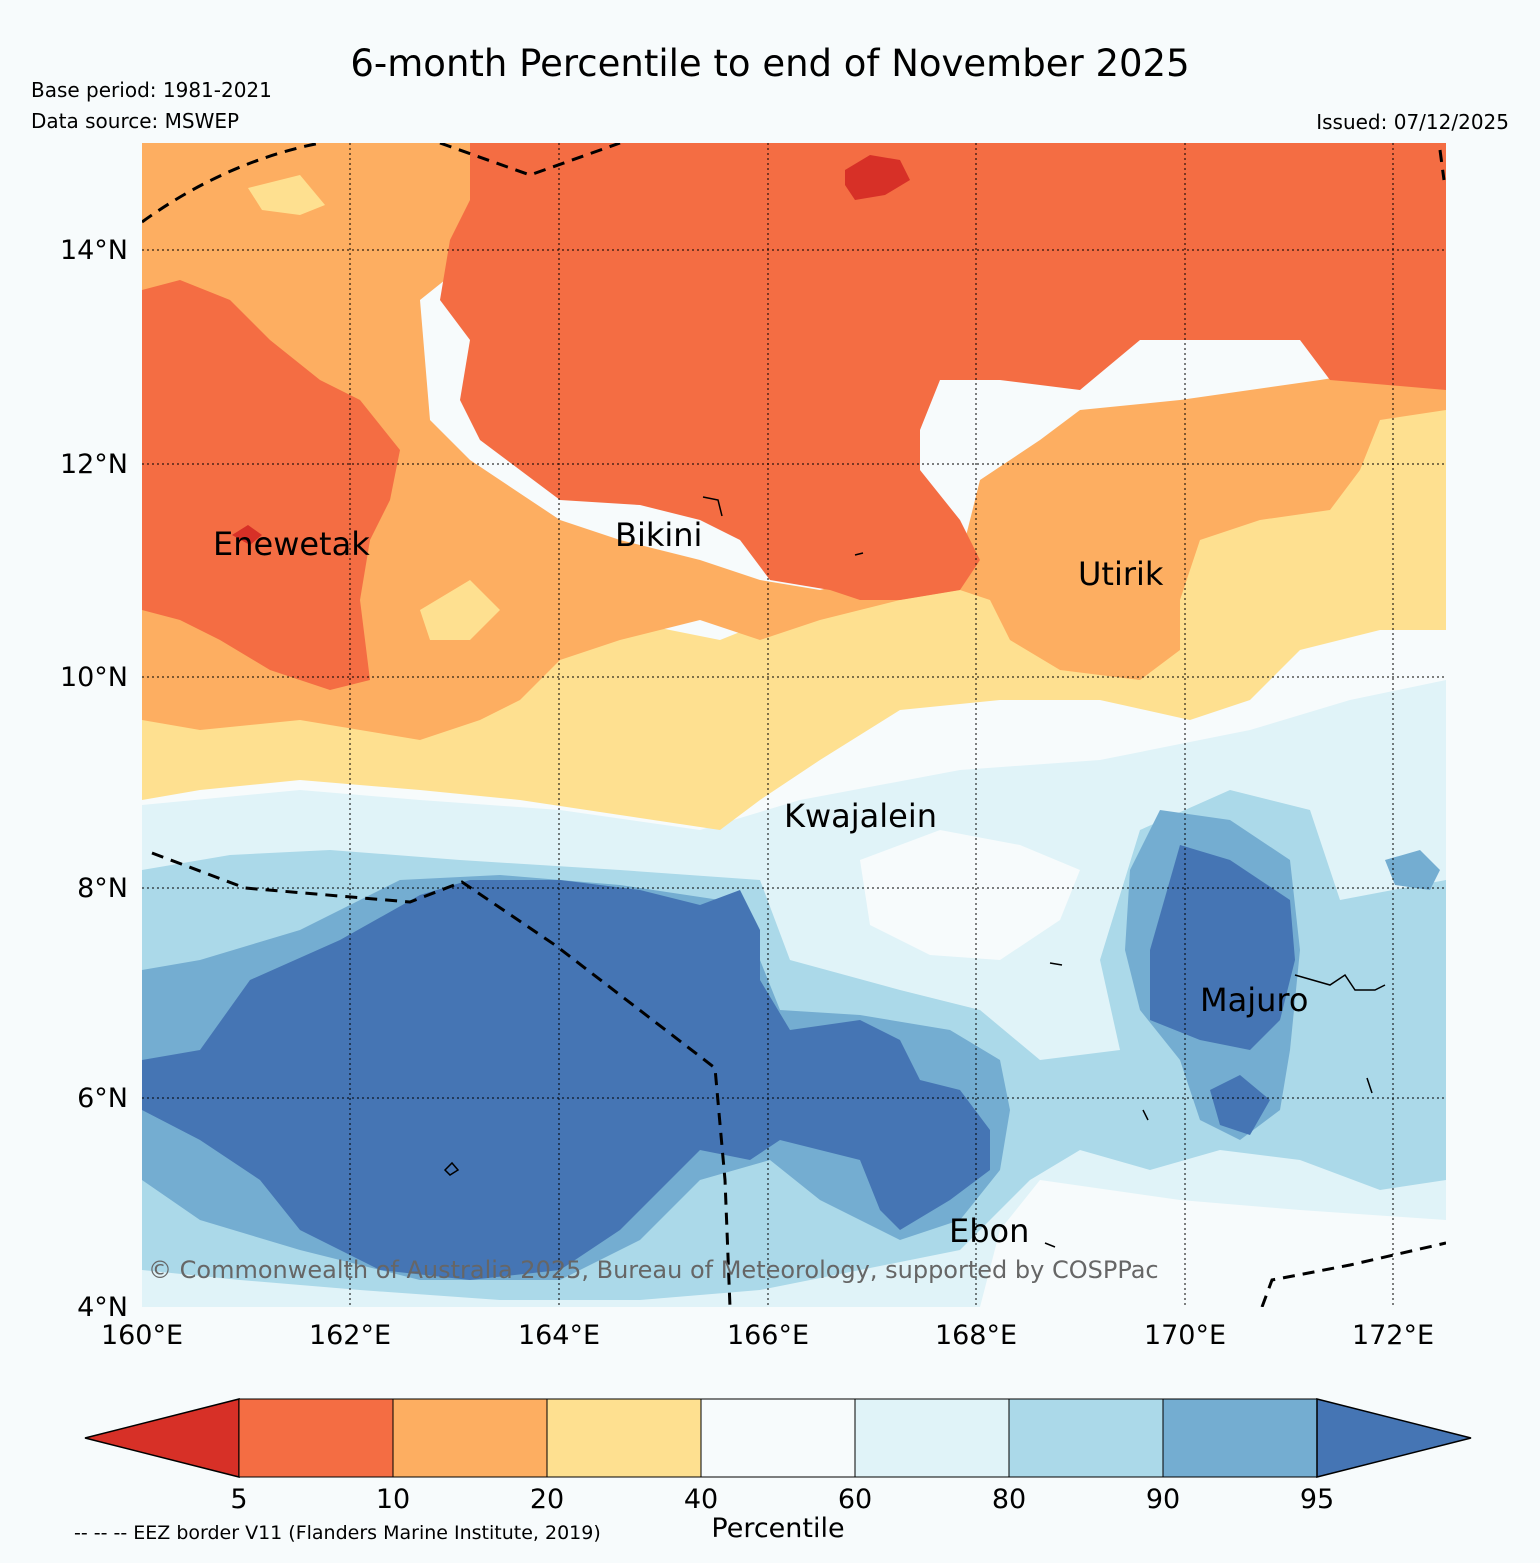 The width and height of the screenshot is (1540, 1563). Describe the element at coordinates (976, 1335) in the screenshot. I see `lon-tick: 168°E` at that location.